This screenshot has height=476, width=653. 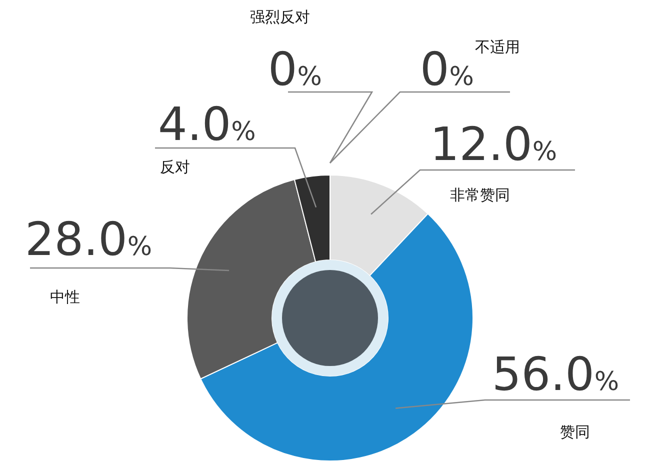 What do you see at coordinates (480, 195) in the screenshot?
I see `slice-label: 非常赞同` at bounding box center [480, 195].